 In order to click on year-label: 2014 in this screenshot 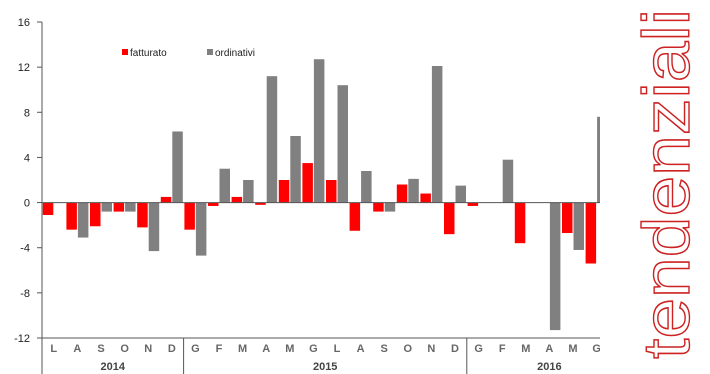, I will do `click(113, 367)`.